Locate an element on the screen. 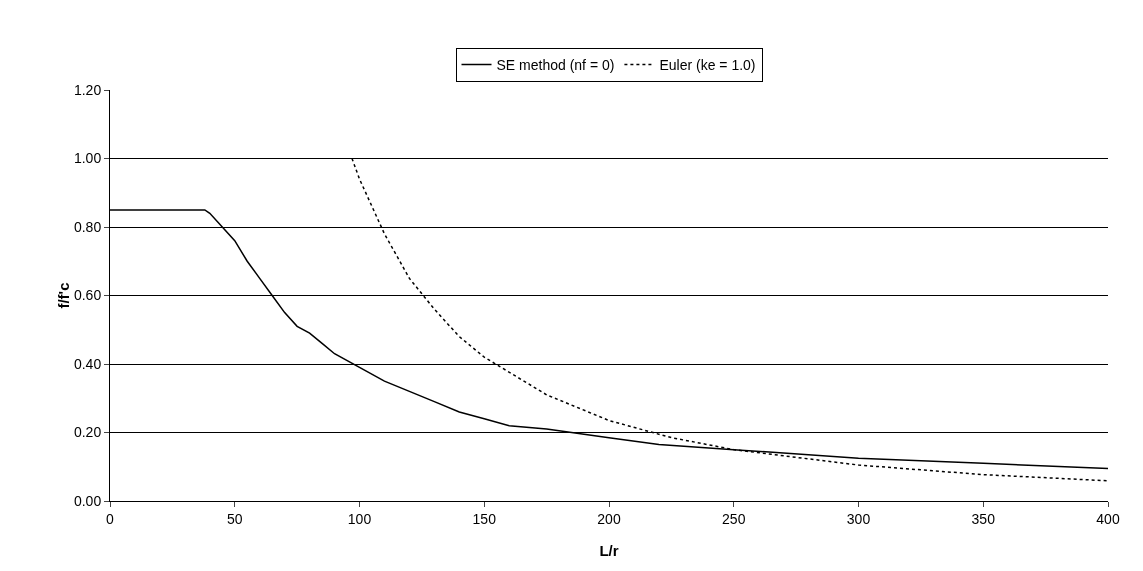 The width and height of the screenshot is (1143, 571). y-tick-label: 0.00 is located at coordinates (87, 500).